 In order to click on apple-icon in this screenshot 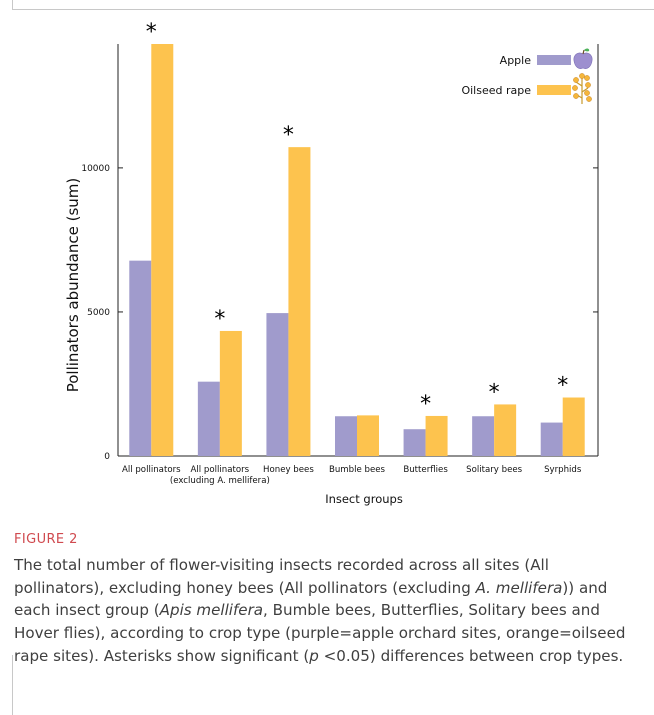, I will do `click(583, 58)`.